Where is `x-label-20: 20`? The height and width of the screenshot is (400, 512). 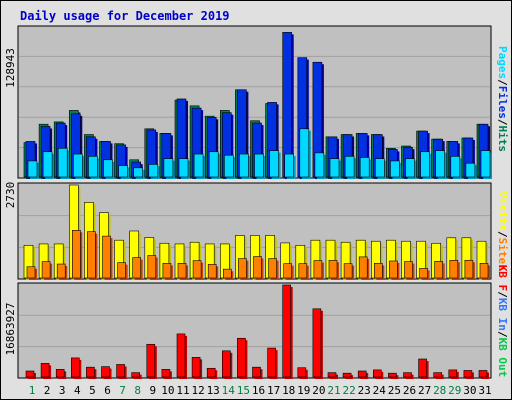
x-label-20: 20 is located at coordinates (318, 390).